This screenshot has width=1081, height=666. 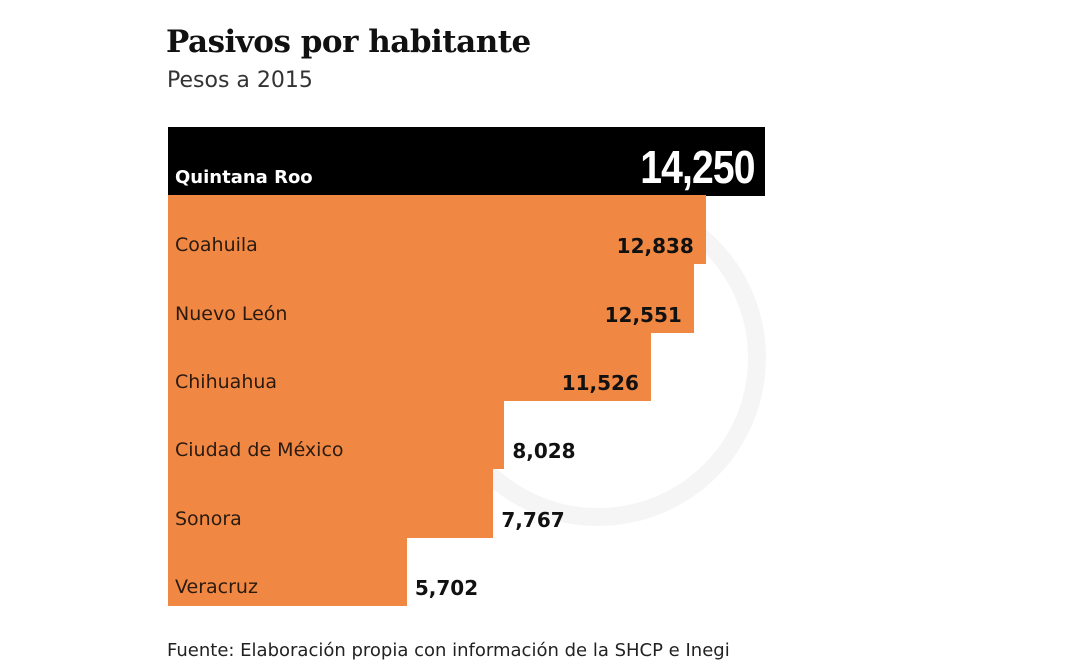 What do you see at coordinates (226, 382) in the screenshot?
I see `bar-label: Chihuahua` at bounding box center [226, 382].